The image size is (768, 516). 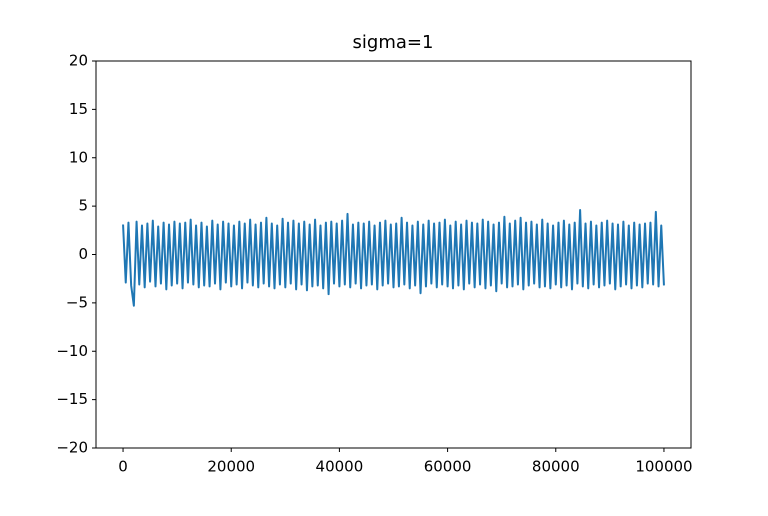 What do you see at coordinates (556, 467) in the screenshot?
I see `x-tick-label: 80000` at bounding box center [556, 467].